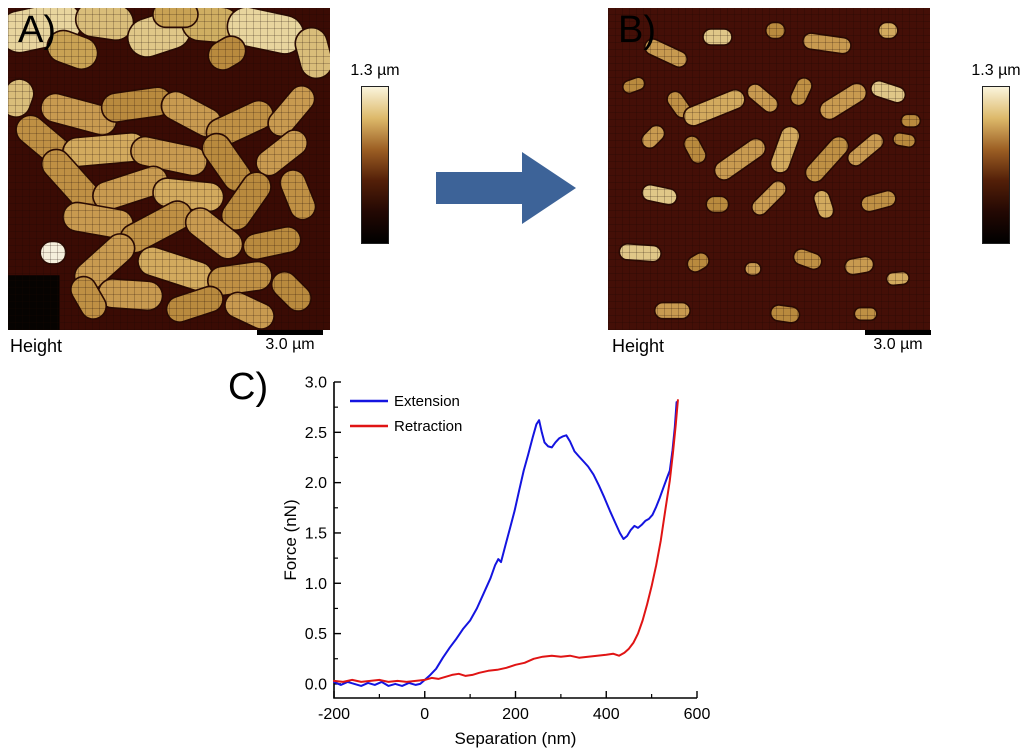 The image size is (1024, 752). What do you see at coordinates (637, 30) in the screenshot?
I see `panel-b-label: B)` at bounding box center [637, 30].